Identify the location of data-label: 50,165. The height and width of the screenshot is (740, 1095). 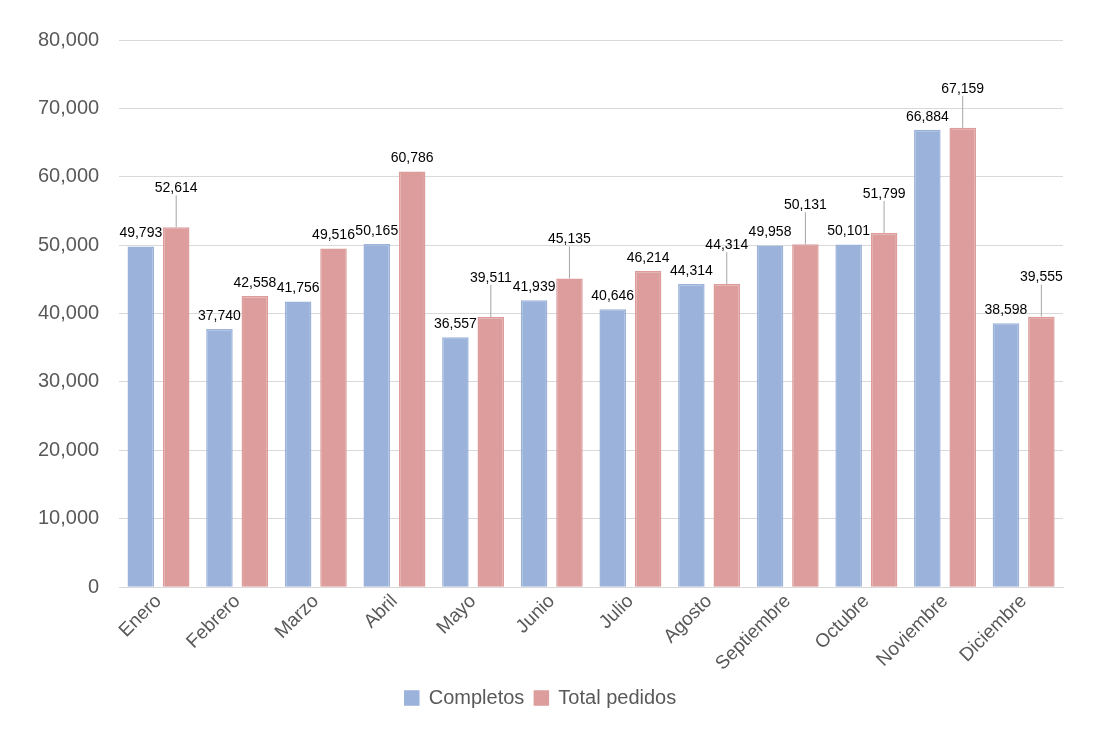
(377, 229).